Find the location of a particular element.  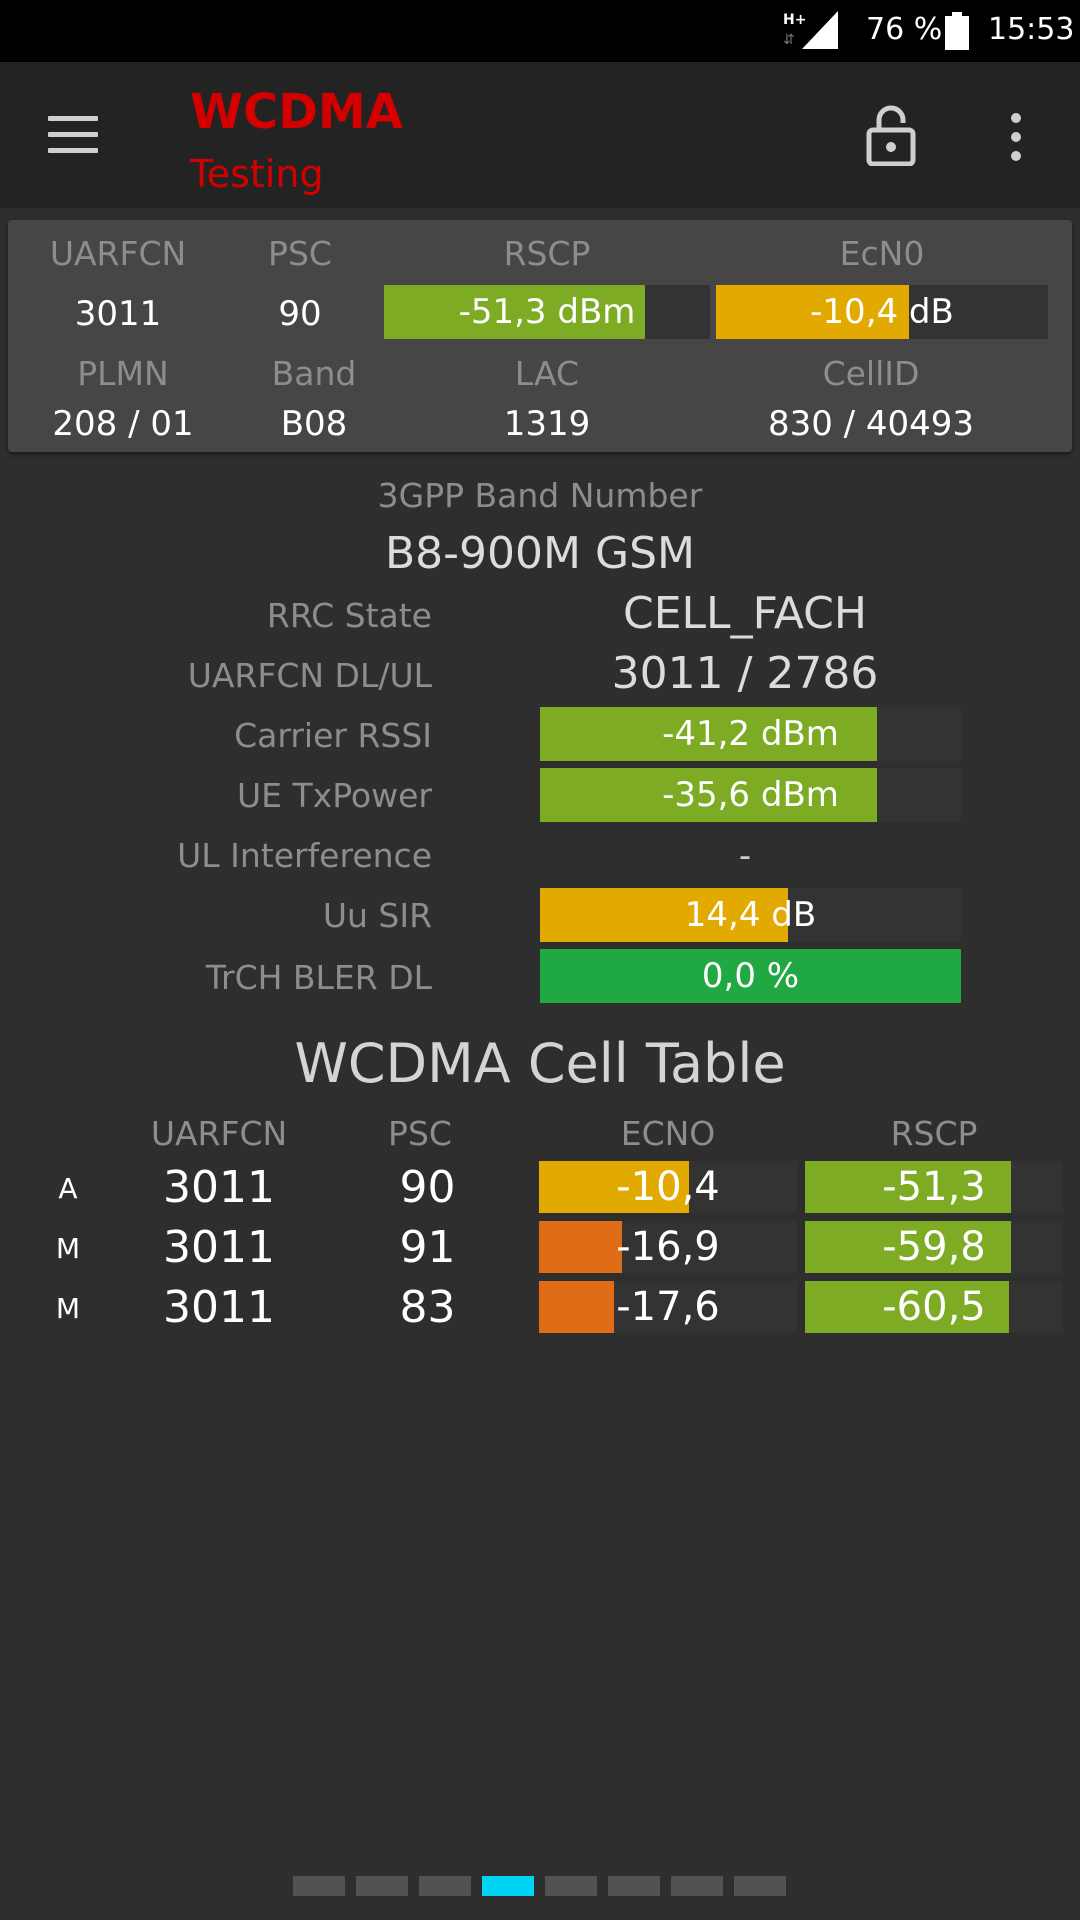

uu-sir-bar-text: 14,4 dB is located at coordinates (750, 915).